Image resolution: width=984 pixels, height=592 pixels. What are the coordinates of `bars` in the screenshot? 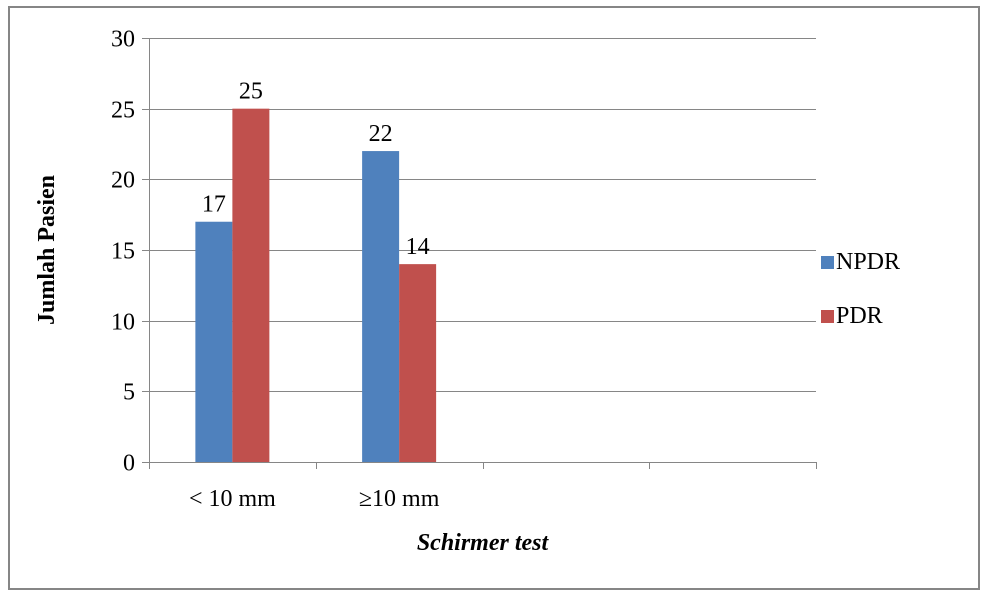 It's located at (316, 285).